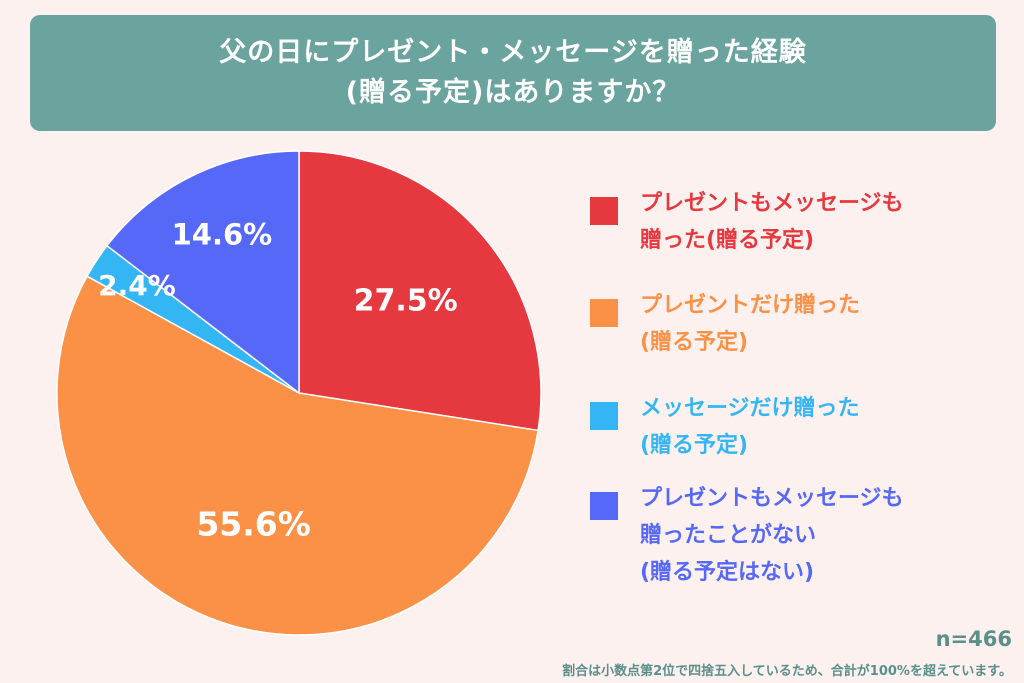 The width and height of the screenshot is (1024, 683). I want to click on legend-text-both: プレゼントもメッセージも 贈った(贈る予定), so click(772, 222).